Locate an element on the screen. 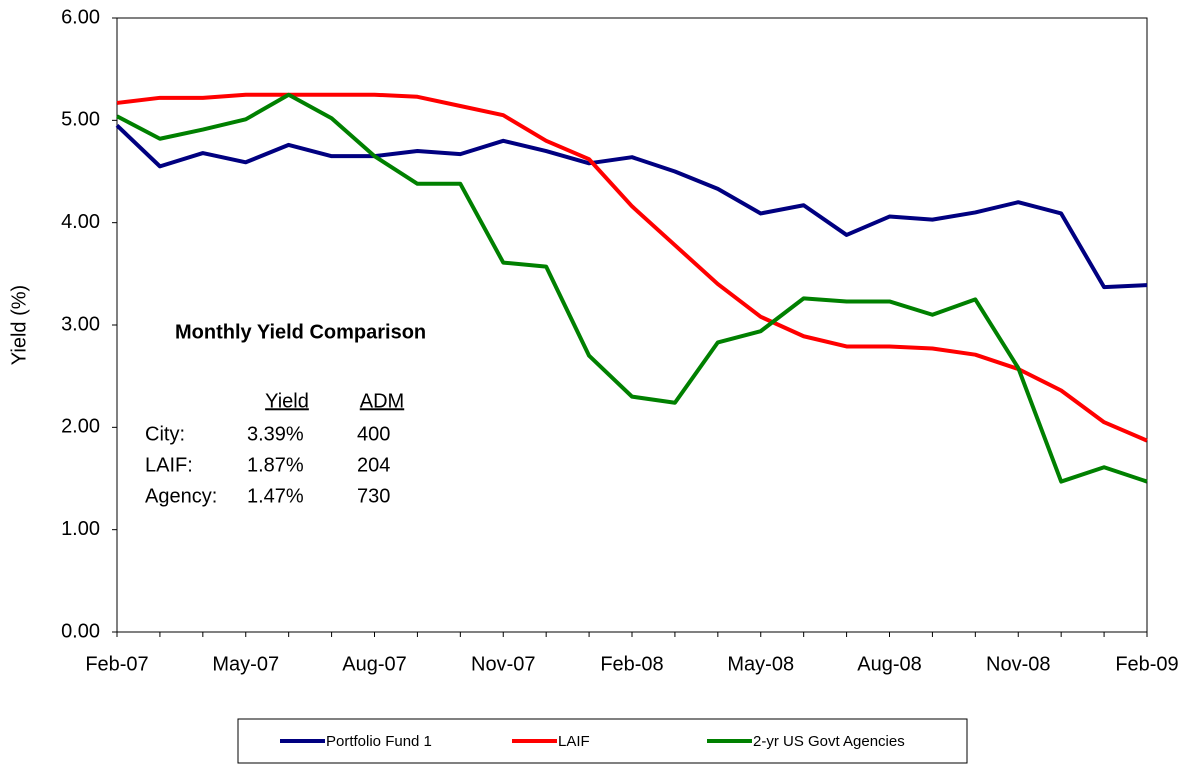 The width and height of the screenshot is (1197, 764). annotation-cell: 400 is located at coordinates (373, 434).